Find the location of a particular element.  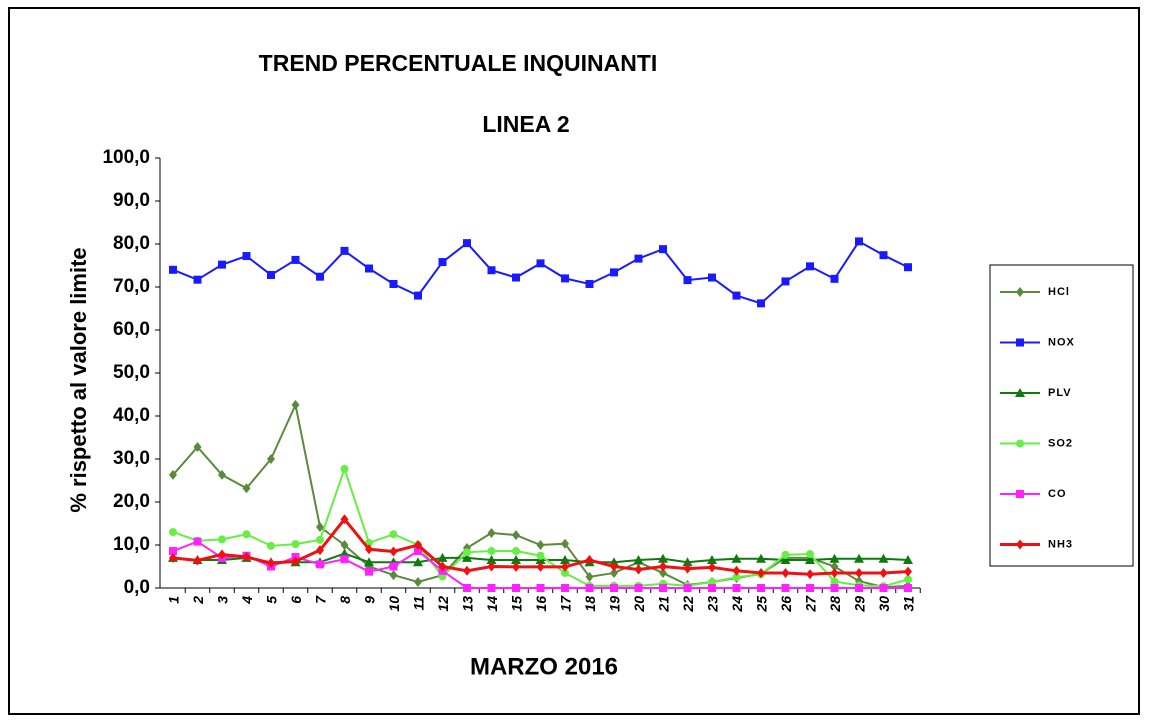

x-tick-label: 21 is located at coordinates (664, 604).